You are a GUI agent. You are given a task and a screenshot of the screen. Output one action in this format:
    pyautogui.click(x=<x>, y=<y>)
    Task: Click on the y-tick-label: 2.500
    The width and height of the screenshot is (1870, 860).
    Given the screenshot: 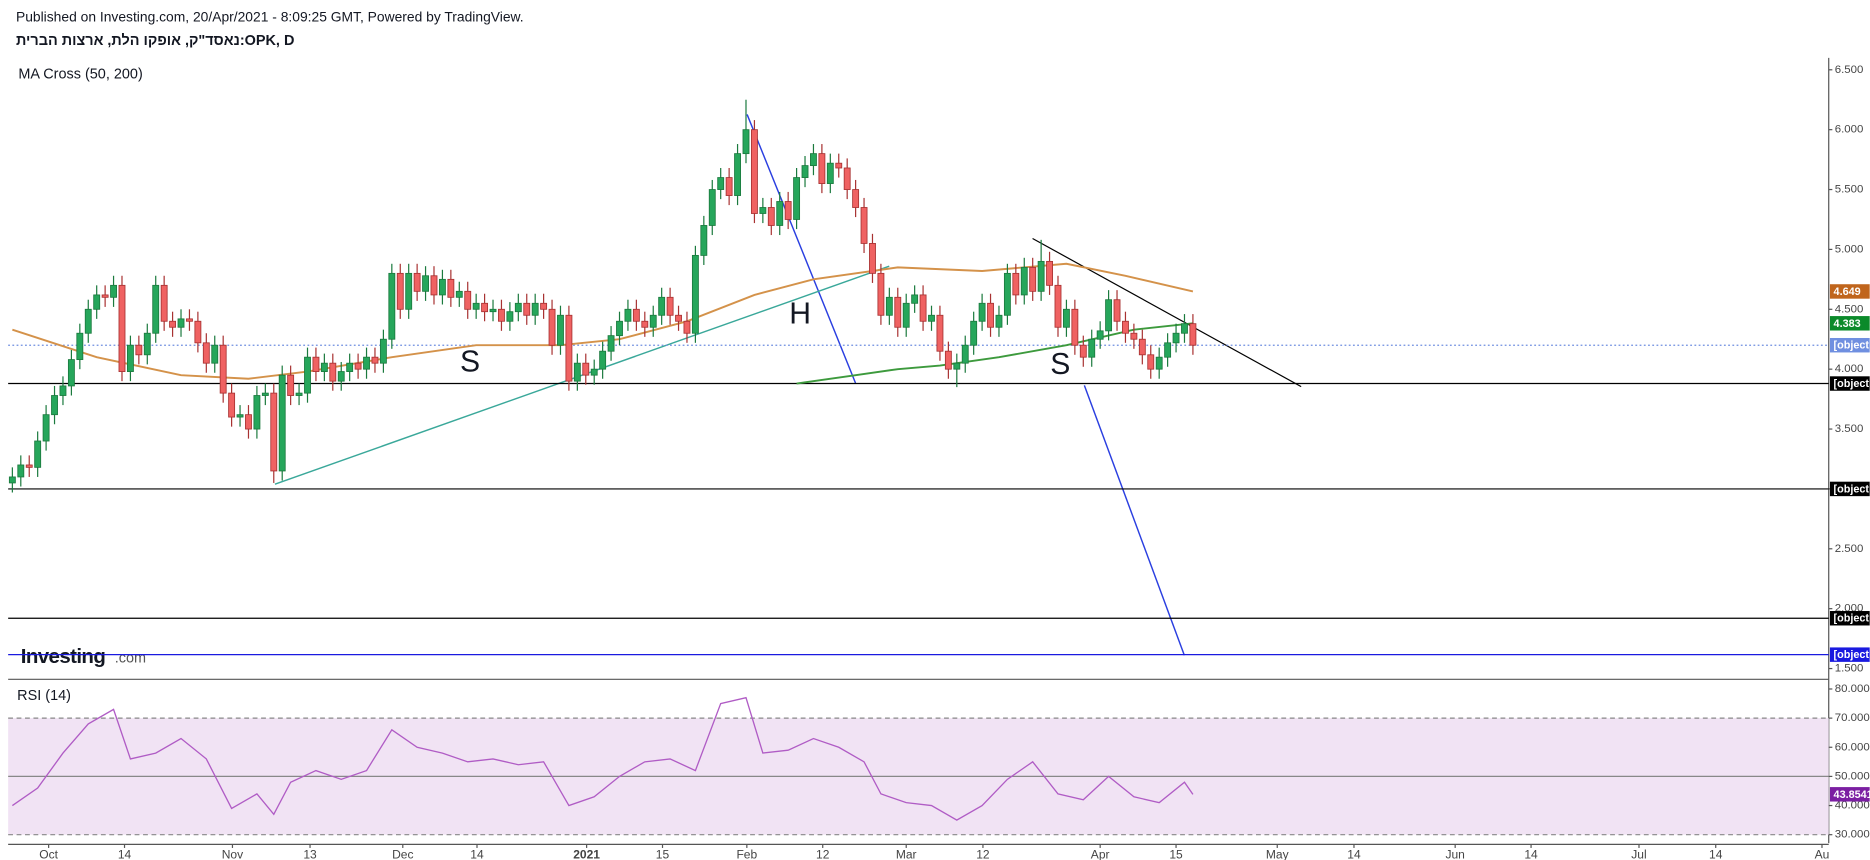 What is the action you would take?
    pyautogui.click(x=1849, y=549)
    